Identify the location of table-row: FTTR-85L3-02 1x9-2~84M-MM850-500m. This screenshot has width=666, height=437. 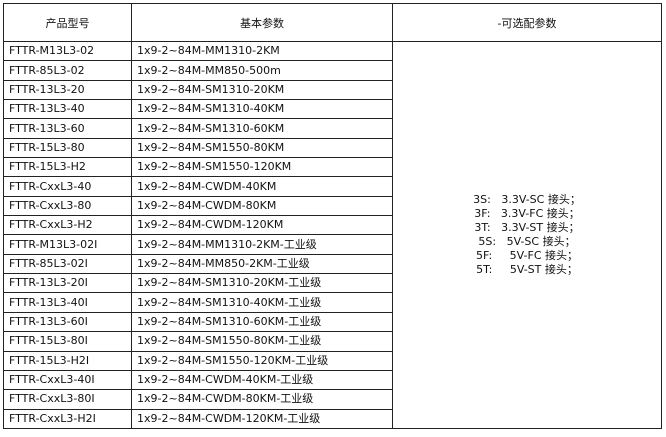
(332, 70).